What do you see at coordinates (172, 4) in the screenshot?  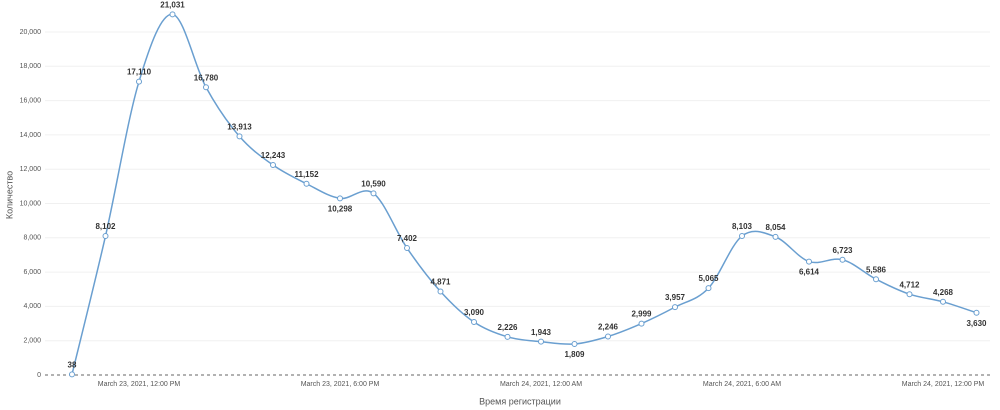 I see `data-label: 21,031` at bounding box center [172, 4].